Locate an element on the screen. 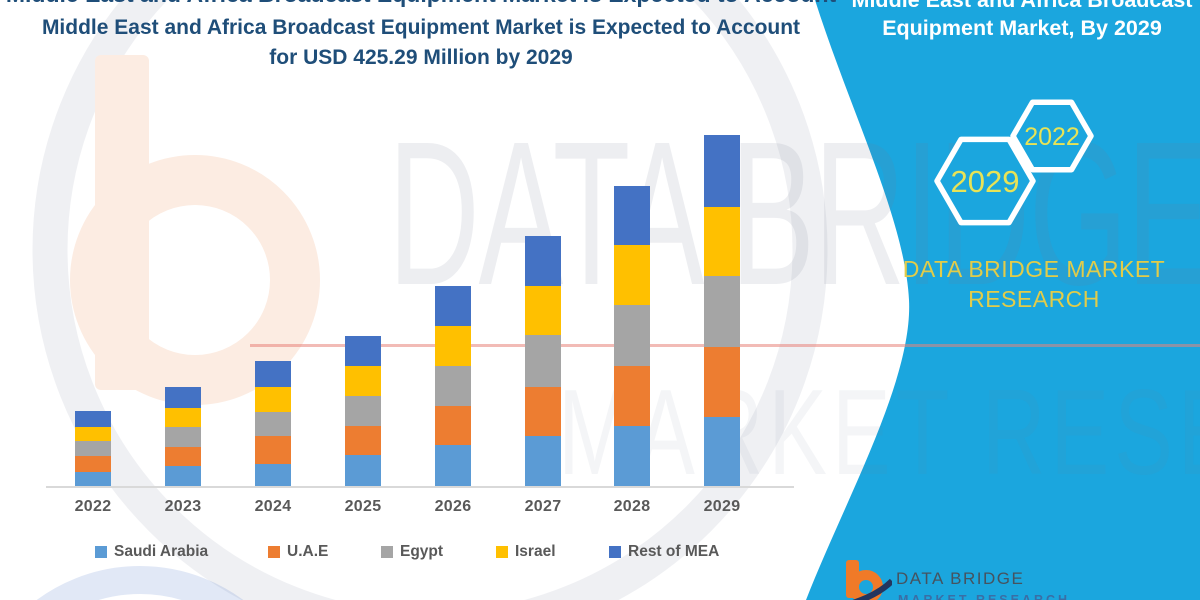 Image resolution: width=1200 pixels, height=600 pixels. bar-2023 is located at coordinates (183, 436).